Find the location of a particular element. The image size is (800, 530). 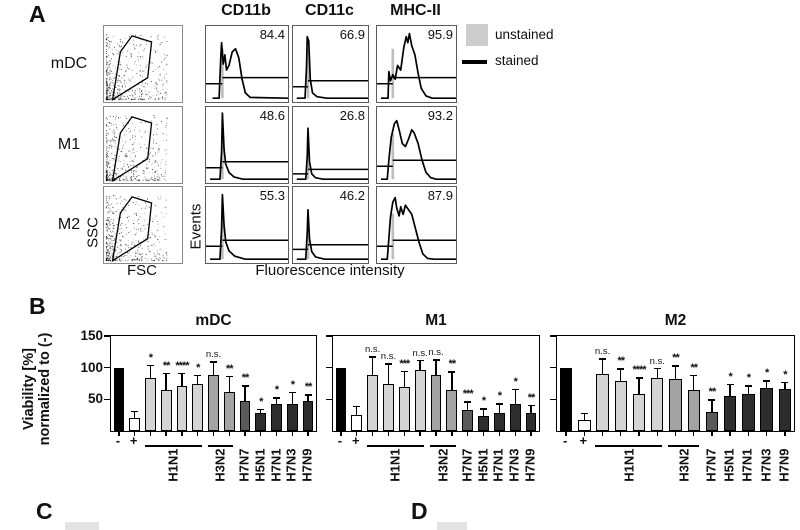

row-label-m1: M1 is located at coordinates (69, 144).